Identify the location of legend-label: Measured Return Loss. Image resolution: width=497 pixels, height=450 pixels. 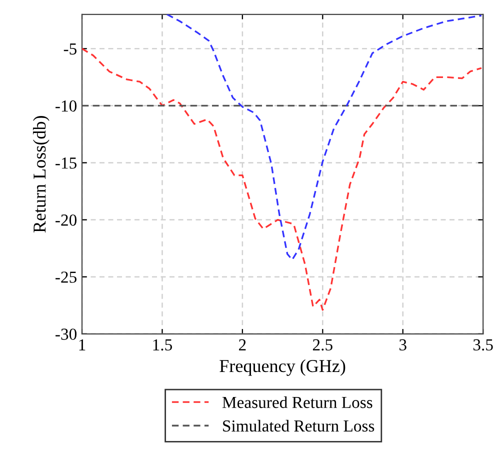
(297, 402).